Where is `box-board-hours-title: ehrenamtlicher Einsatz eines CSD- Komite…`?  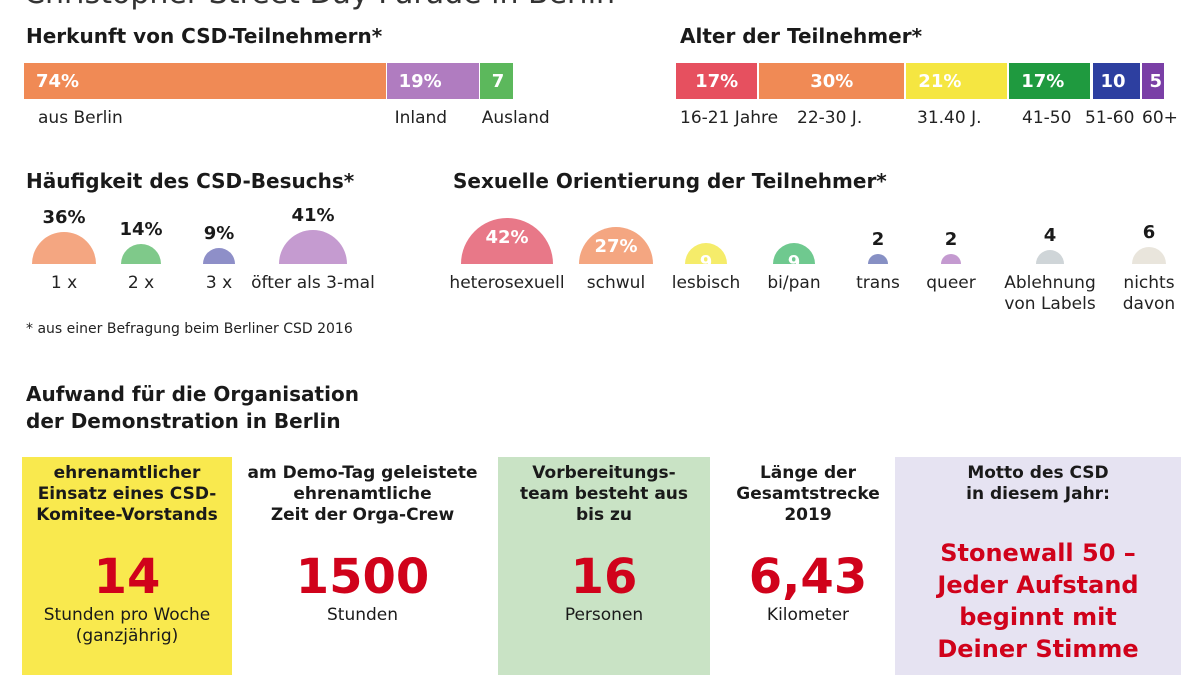 box-board-hours-title: ehrenamtlicher Einsatz eines CSD- Komite… is located at coordinates (127, 494).